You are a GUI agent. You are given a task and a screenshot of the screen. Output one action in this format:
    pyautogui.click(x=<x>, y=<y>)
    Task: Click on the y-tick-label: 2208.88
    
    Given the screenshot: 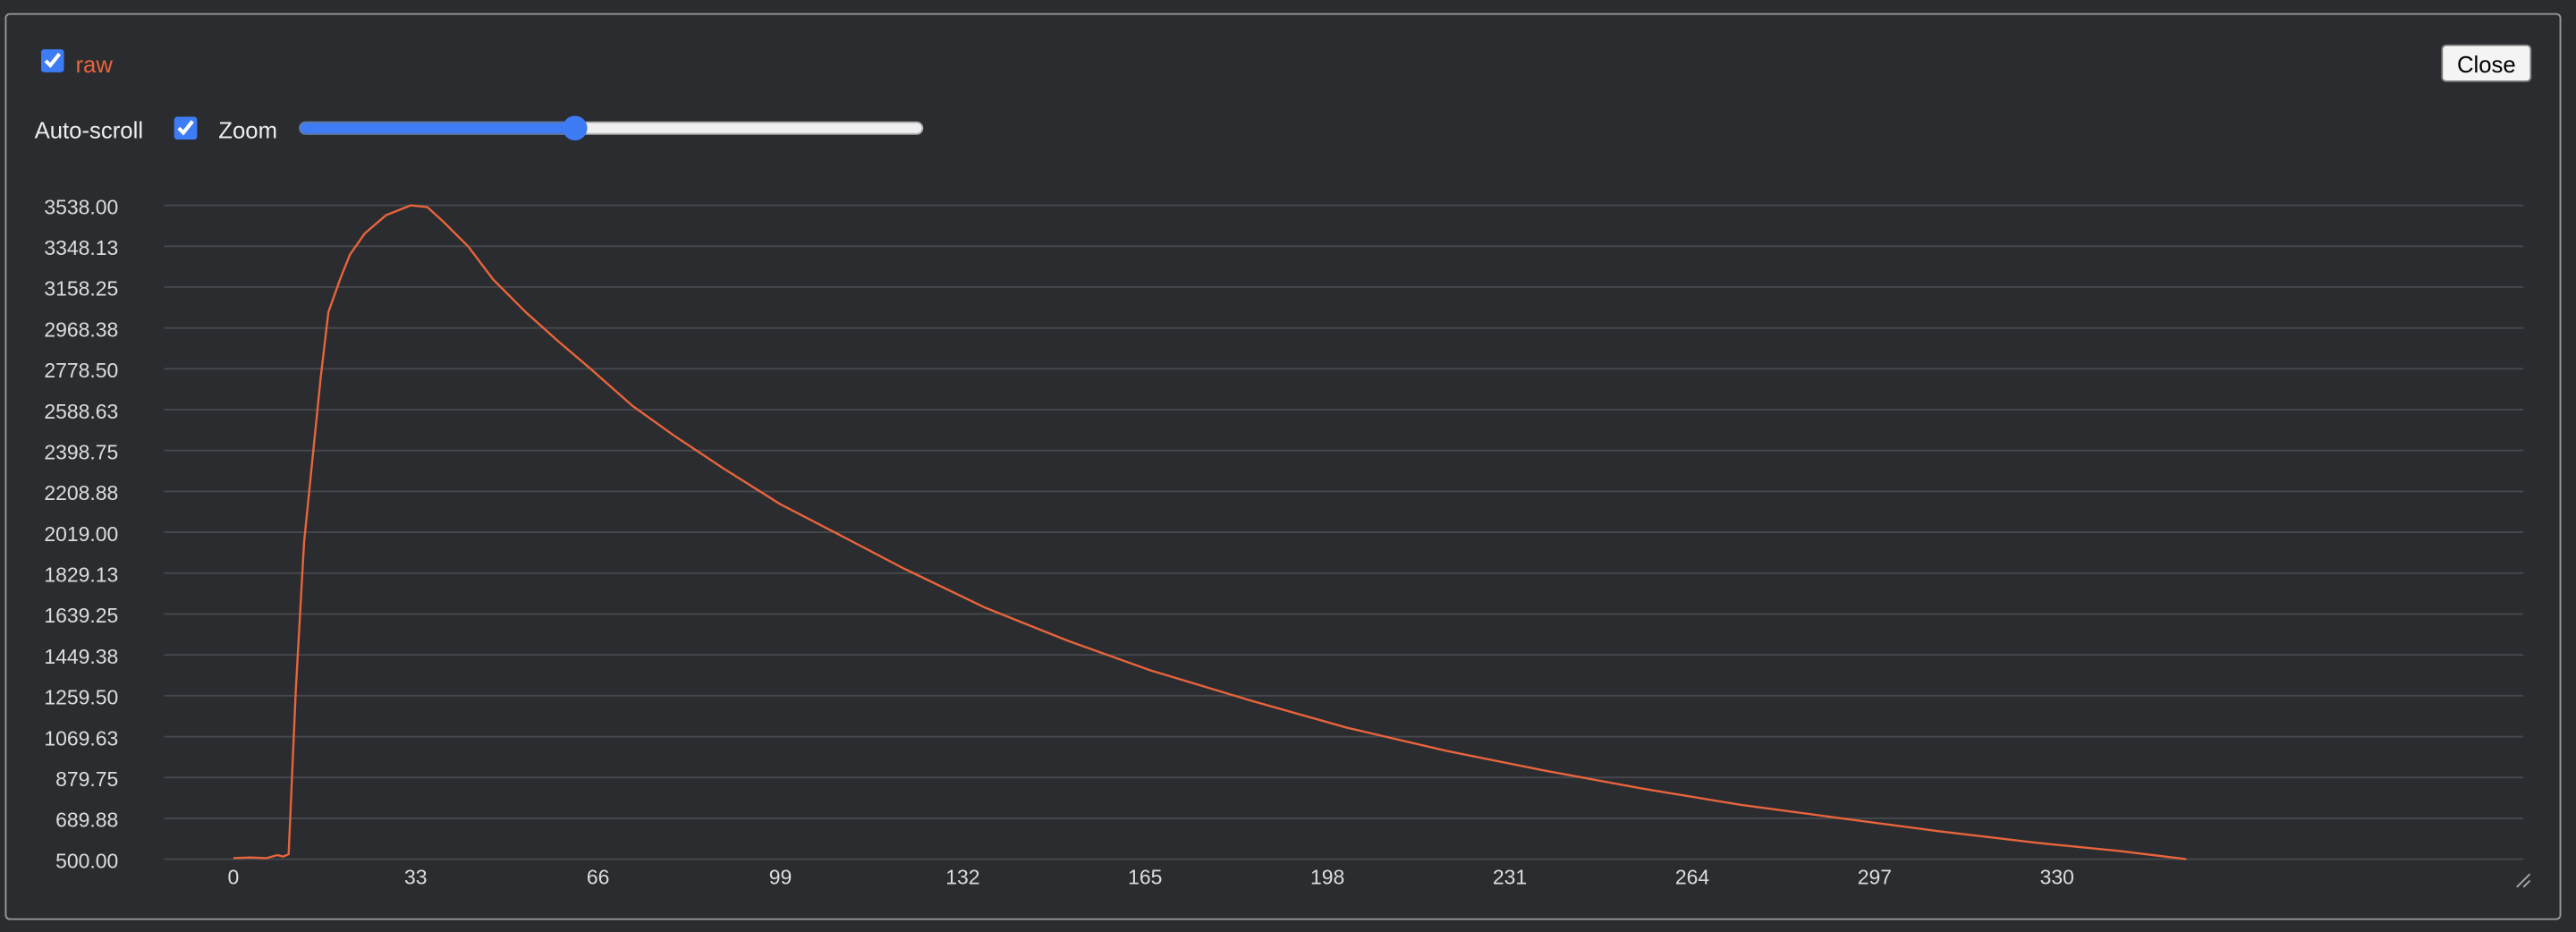 What is the action you would take?
    pyautogui.click(x=81, y=492)
    